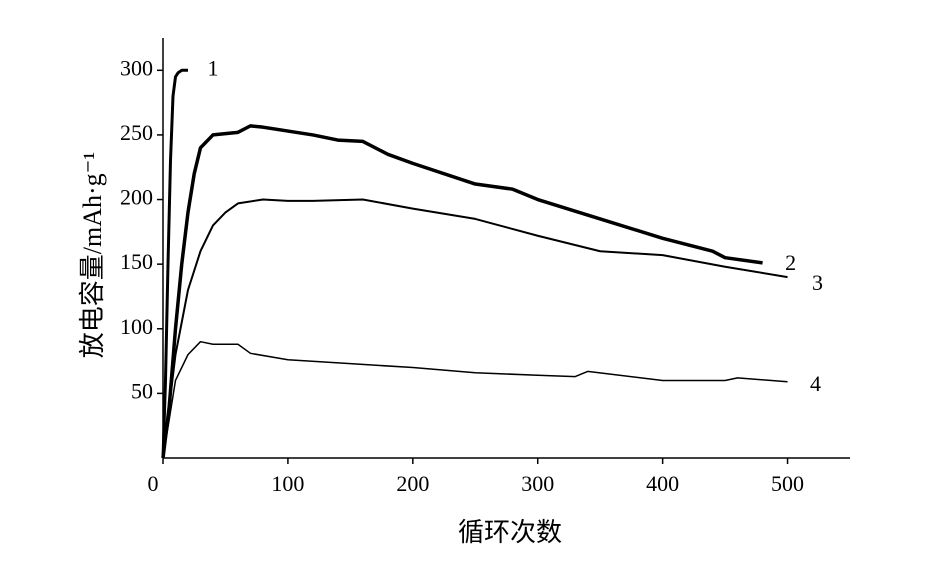  What do you see at coordinates (412, 483) in the screenshot?
I see `x-tick-label: 200` at bounding box center [412, 483].